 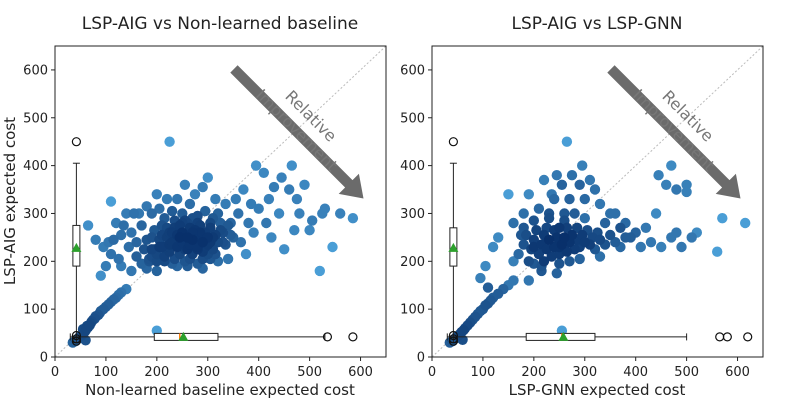 What do you see at coordinates (412, 310) in the screenshot?
I see `chart-right-ytick-label-1: 100` at bounding box center [412, 310].